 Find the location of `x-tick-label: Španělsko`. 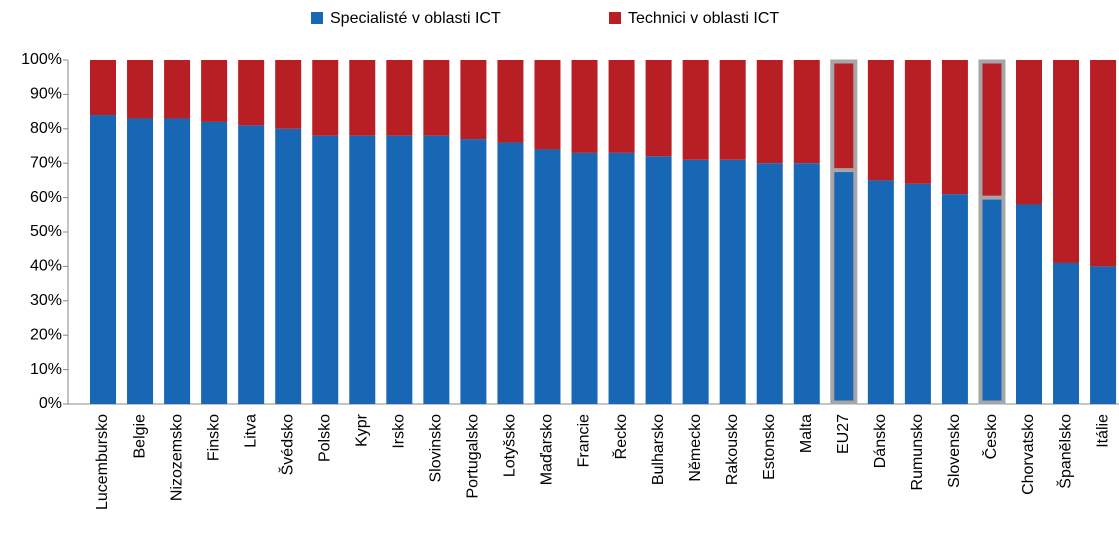

x-tick-label: Španělsko is located at coordinates (1064, 451).